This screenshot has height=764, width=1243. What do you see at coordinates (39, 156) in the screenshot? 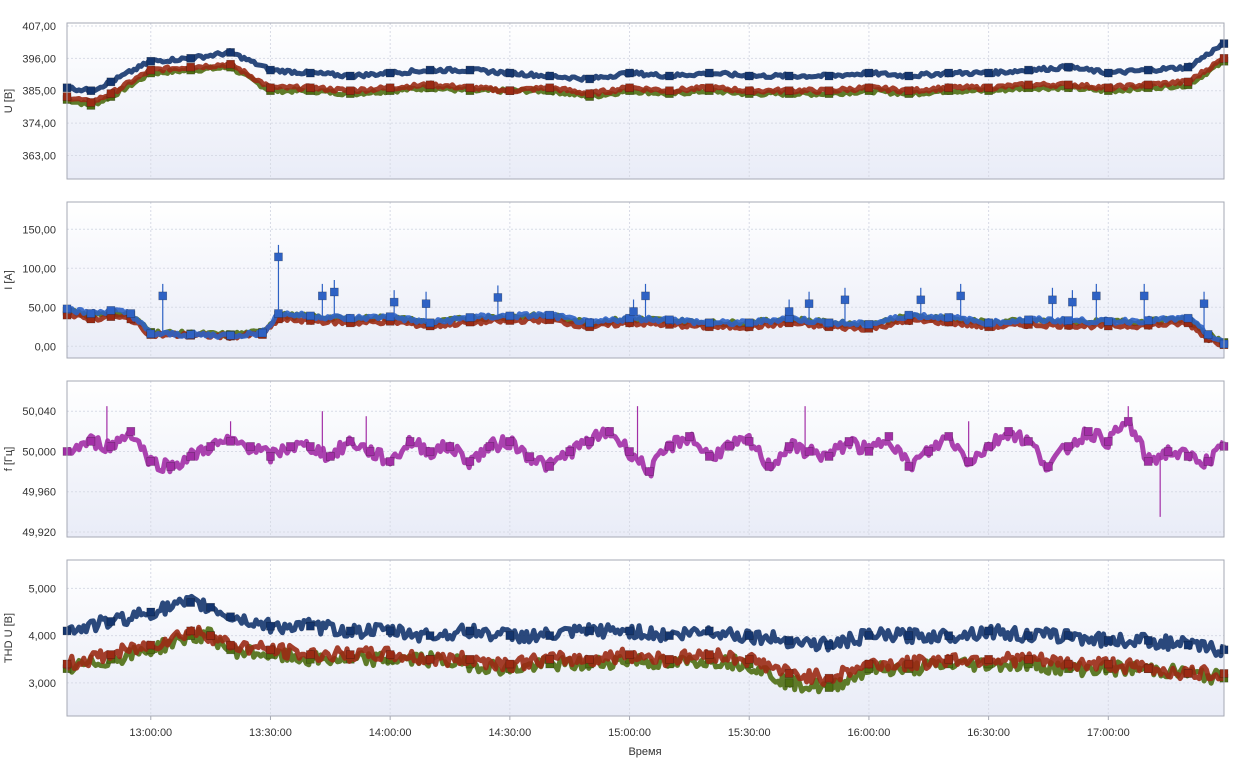
I see `y-tick-label: 363,00` at bounding box center [39, 156].